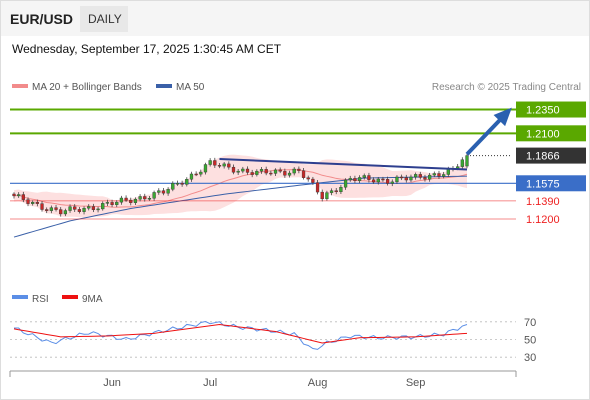 The image size is (590, 400). I want to click on support-label: 1.1390, so click(543, 202).